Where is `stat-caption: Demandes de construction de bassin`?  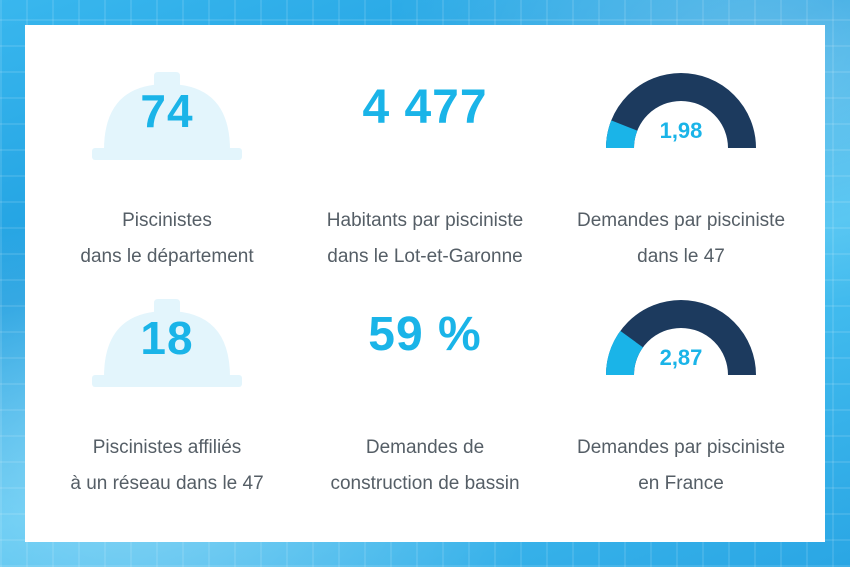 stat-caption: Demandes de construction de bassin is located at coordinates (425, 465).